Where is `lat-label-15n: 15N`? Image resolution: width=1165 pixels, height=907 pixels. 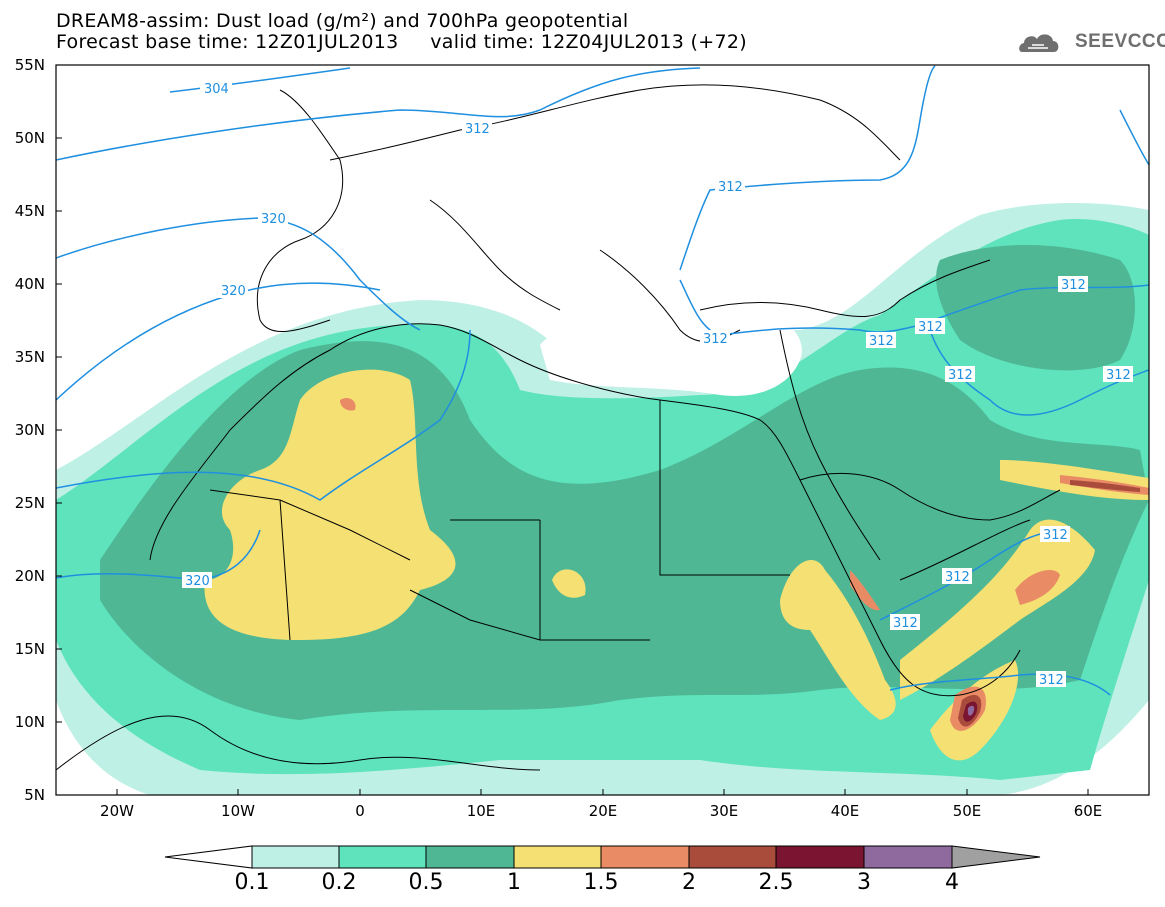
lat-label-15n: 15N is located at coordinates (29, 649).